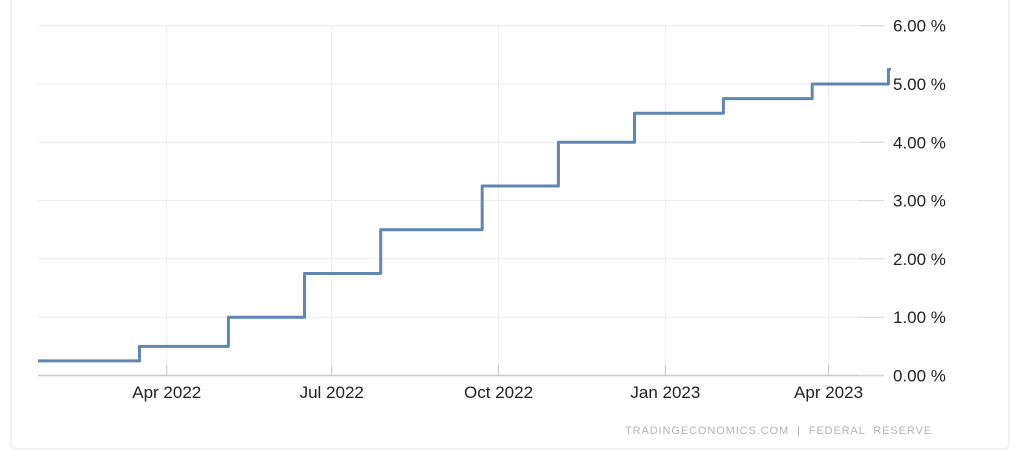  I want to click on y-tick-label: 6.00 %, so click(919, 26).